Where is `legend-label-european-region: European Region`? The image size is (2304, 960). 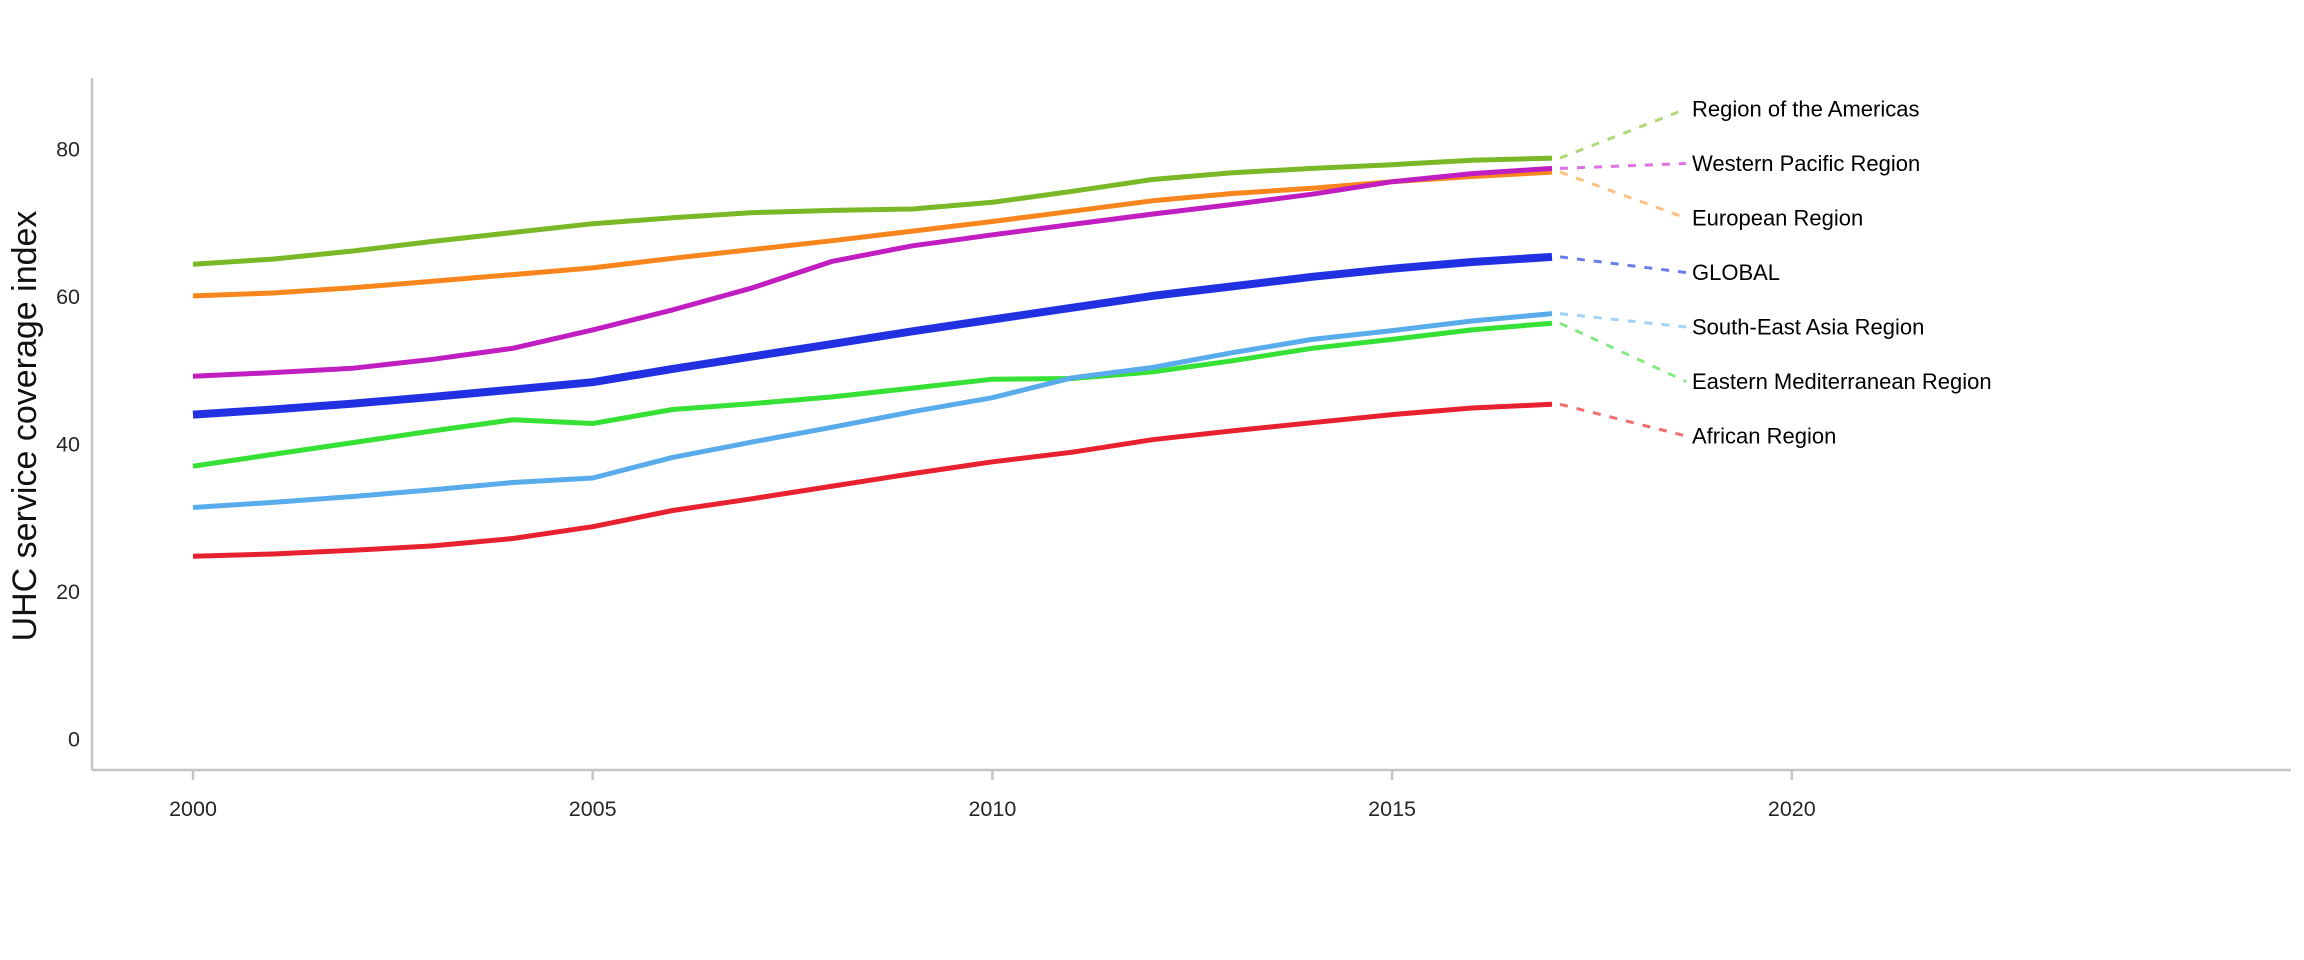 legend-label-european-region: European Region is located at coordinates (1777, 218).